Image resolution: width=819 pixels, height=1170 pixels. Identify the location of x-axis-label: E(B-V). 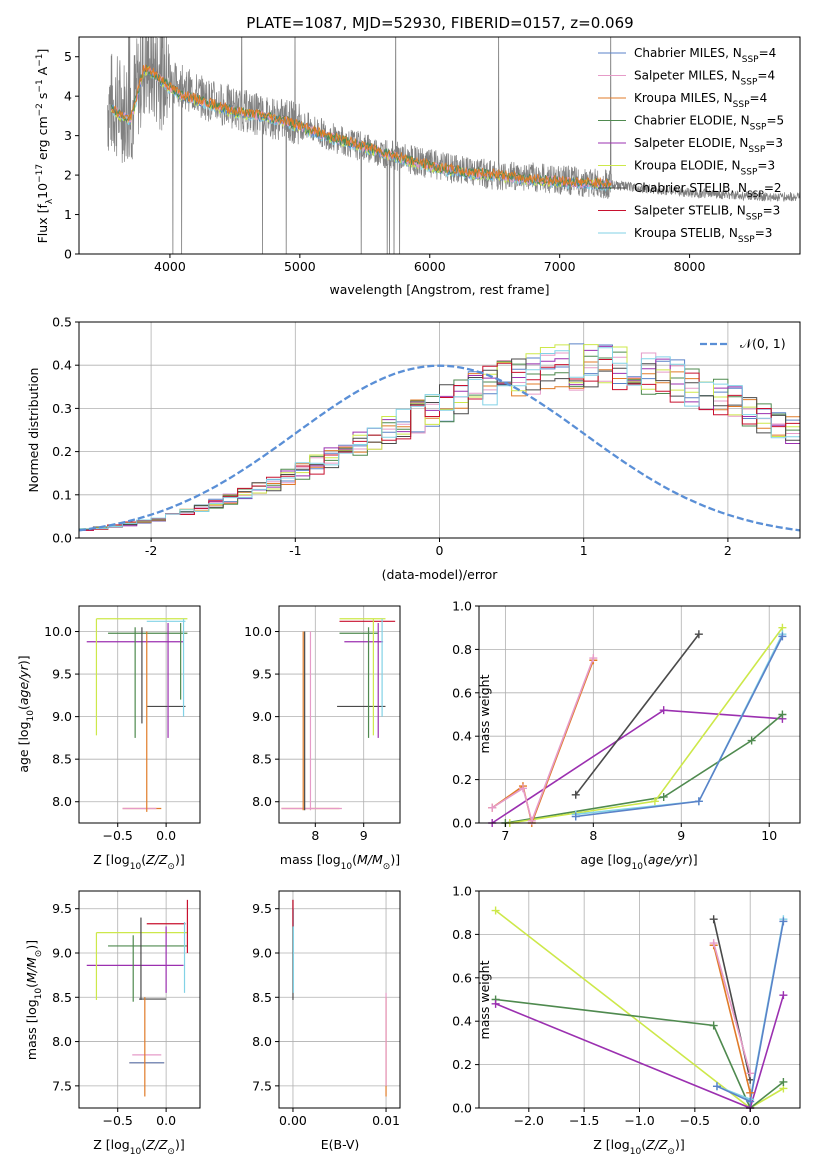
(340, 1144).